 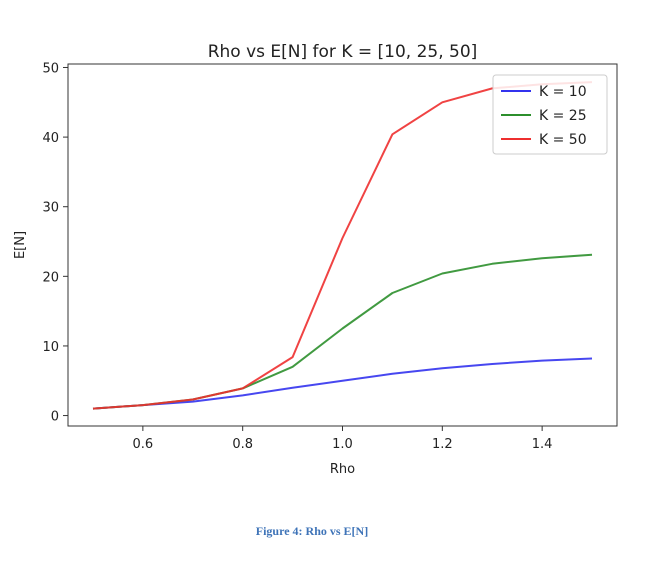 I want to click on x-tick-label: 0.6, so click(x=143, y=444).